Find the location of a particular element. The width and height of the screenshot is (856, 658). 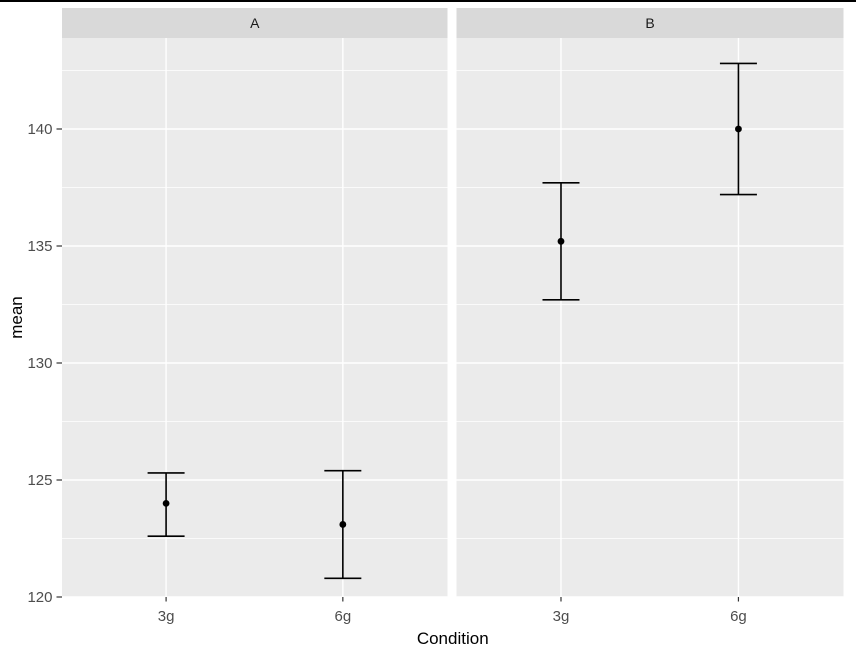

y-tick-label-135: 135 is located at coordinates (39, 246).